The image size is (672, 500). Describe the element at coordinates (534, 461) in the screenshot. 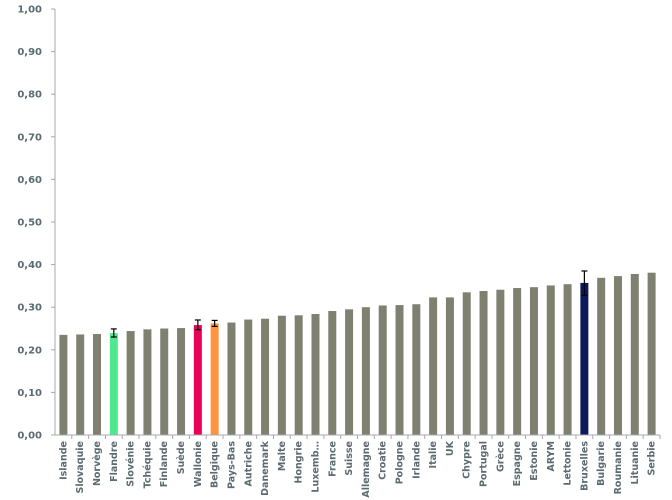

I see `x-tick-label: Estonie` at that location.